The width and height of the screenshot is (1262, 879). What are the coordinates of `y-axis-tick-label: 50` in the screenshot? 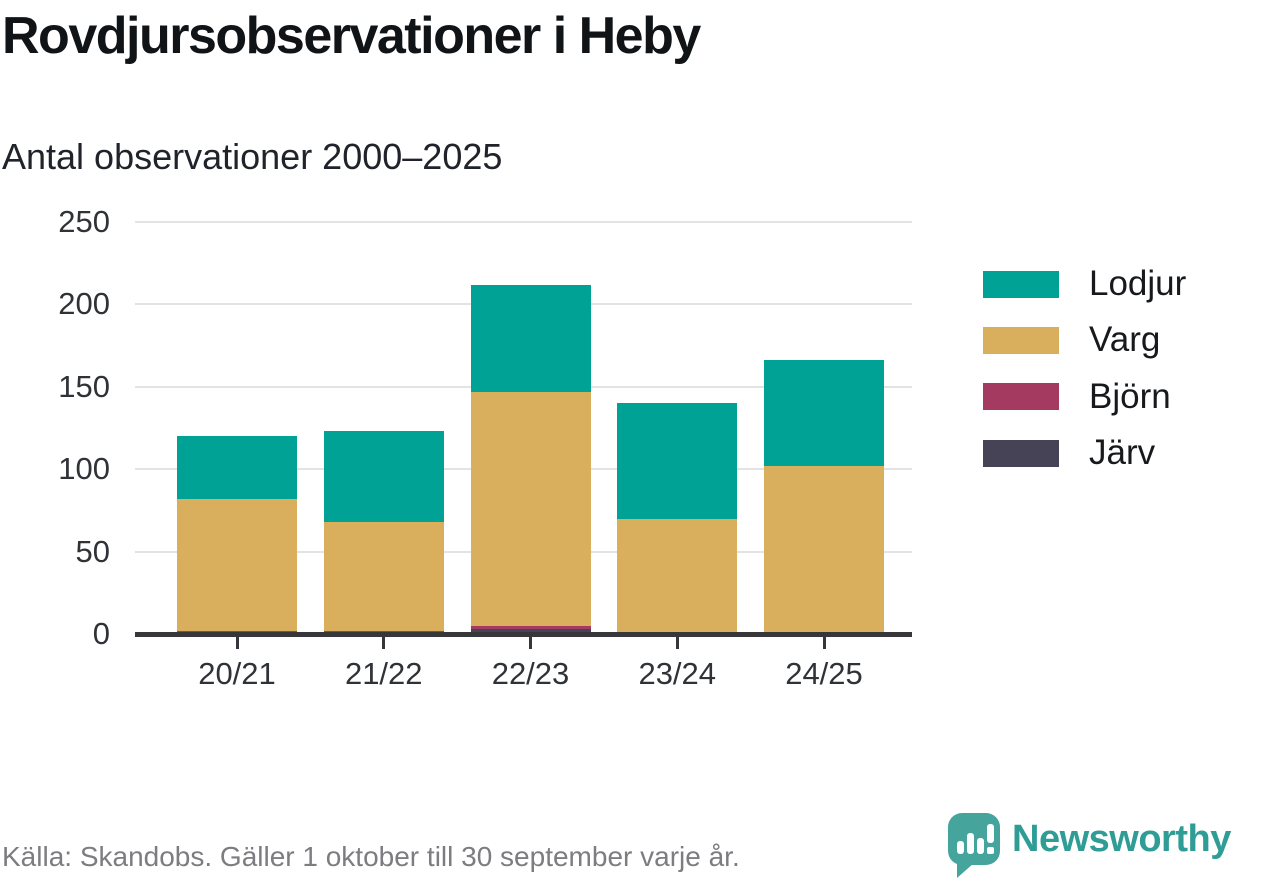 It's located at (92, 551).